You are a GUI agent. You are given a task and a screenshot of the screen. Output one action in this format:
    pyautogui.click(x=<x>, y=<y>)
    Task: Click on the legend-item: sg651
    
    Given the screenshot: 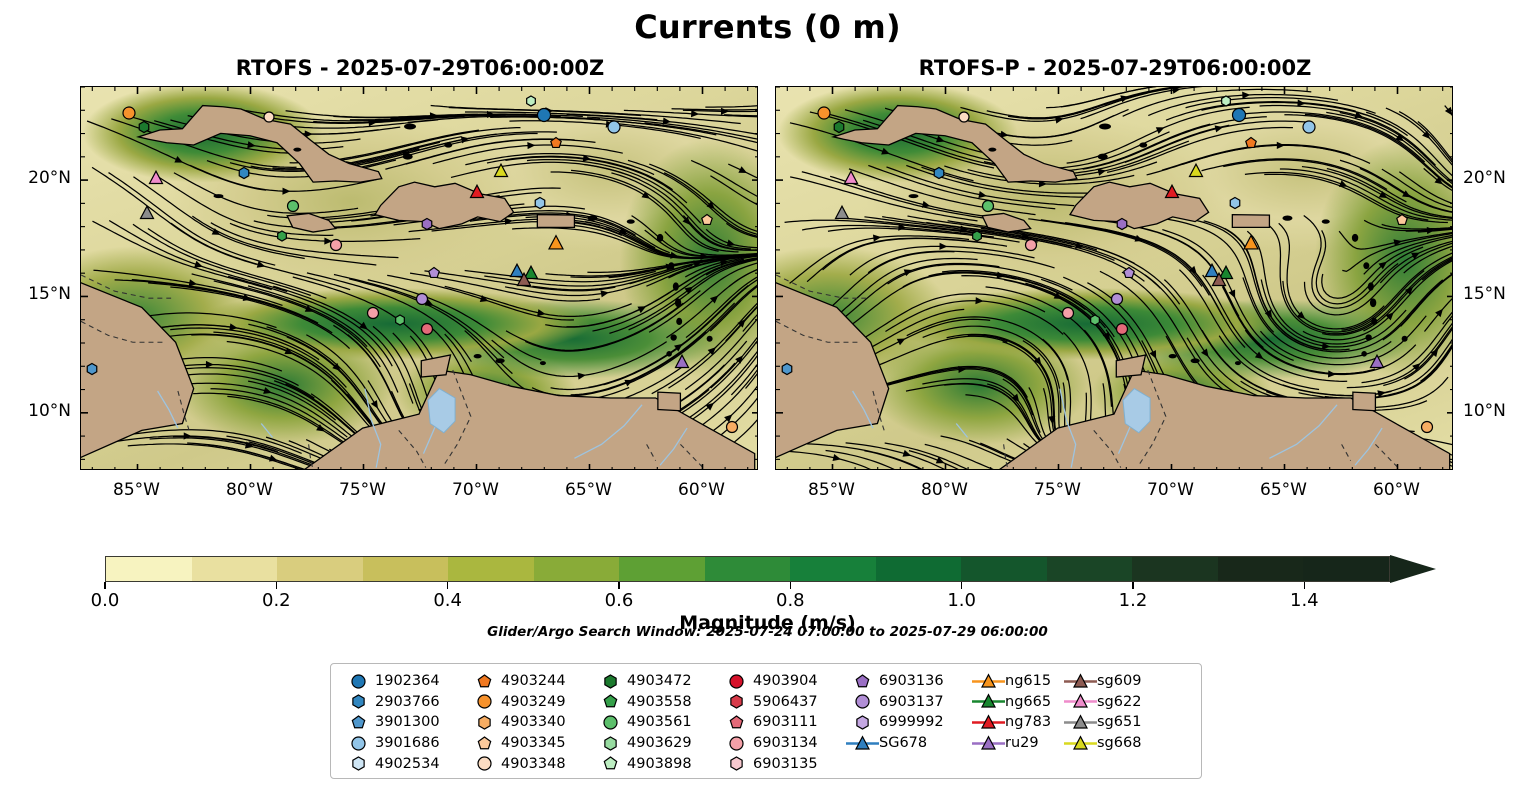 What is the action you would take?
    pyautogui.click(x=1109, y=722)
    